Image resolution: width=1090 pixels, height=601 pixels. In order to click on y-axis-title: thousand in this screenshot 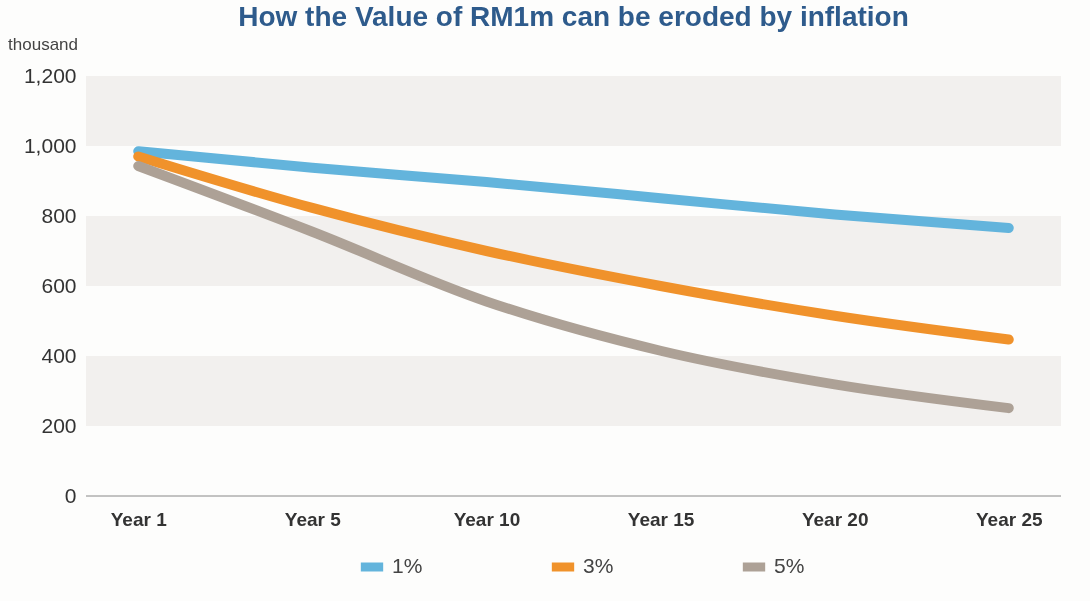, I will do `click(43, 44)`.